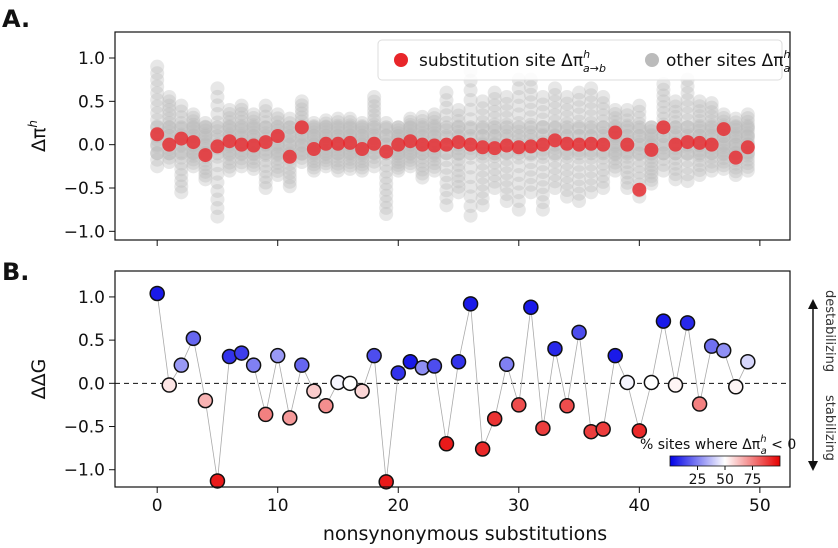 This screenshot has width=838, height=548. I want to click on y-tick-label: −1.0, so click(84, 471).